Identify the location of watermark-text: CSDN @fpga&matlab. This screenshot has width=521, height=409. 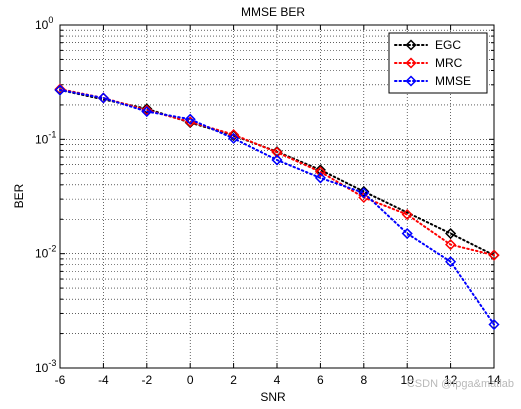
(460, 384).